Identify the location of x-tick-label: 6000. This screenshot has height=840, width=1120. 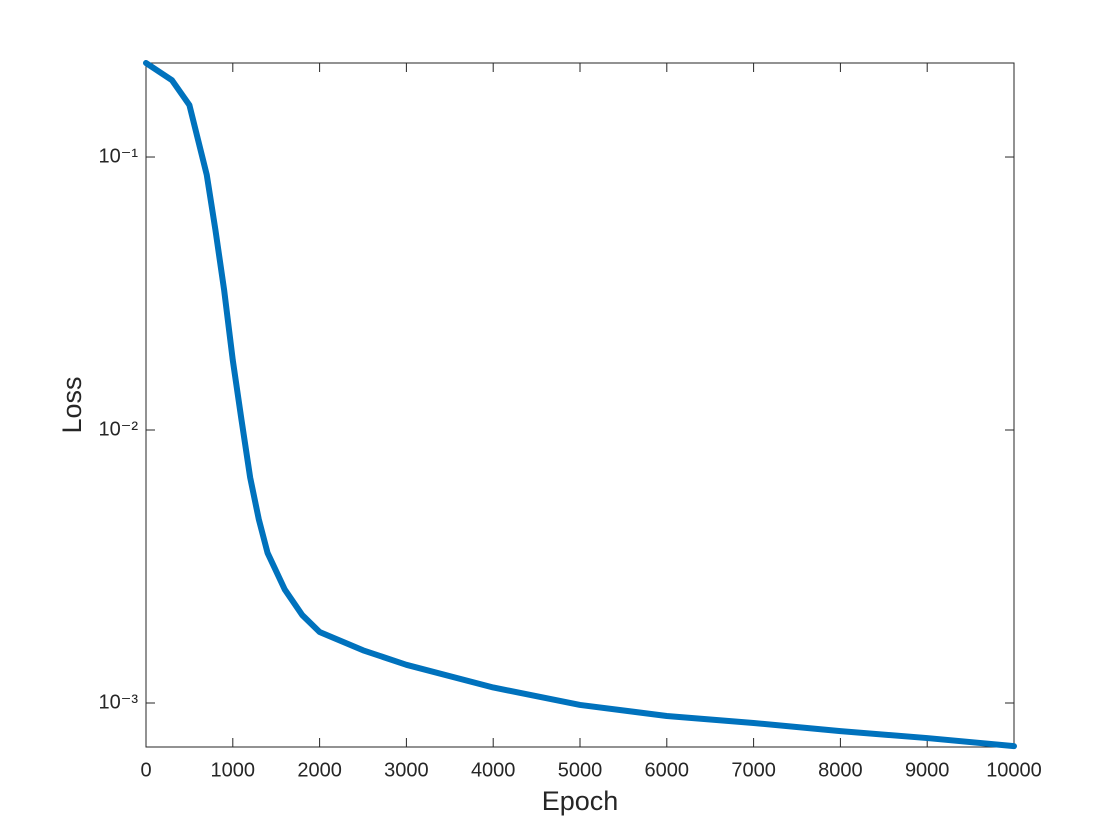
(667, 770).